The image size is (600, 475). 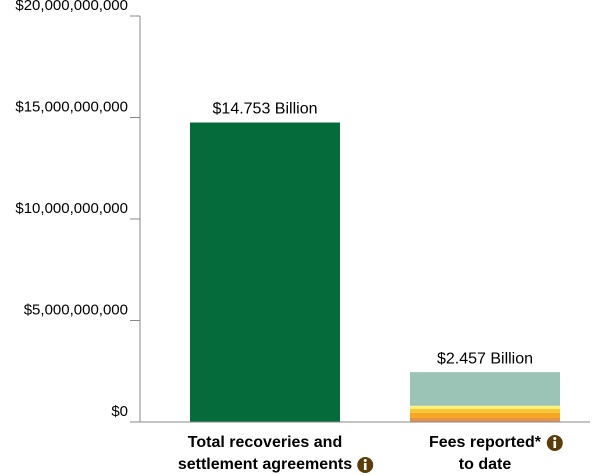 I want to click on category-label: settlement agreements, so click(x=265, y=464).